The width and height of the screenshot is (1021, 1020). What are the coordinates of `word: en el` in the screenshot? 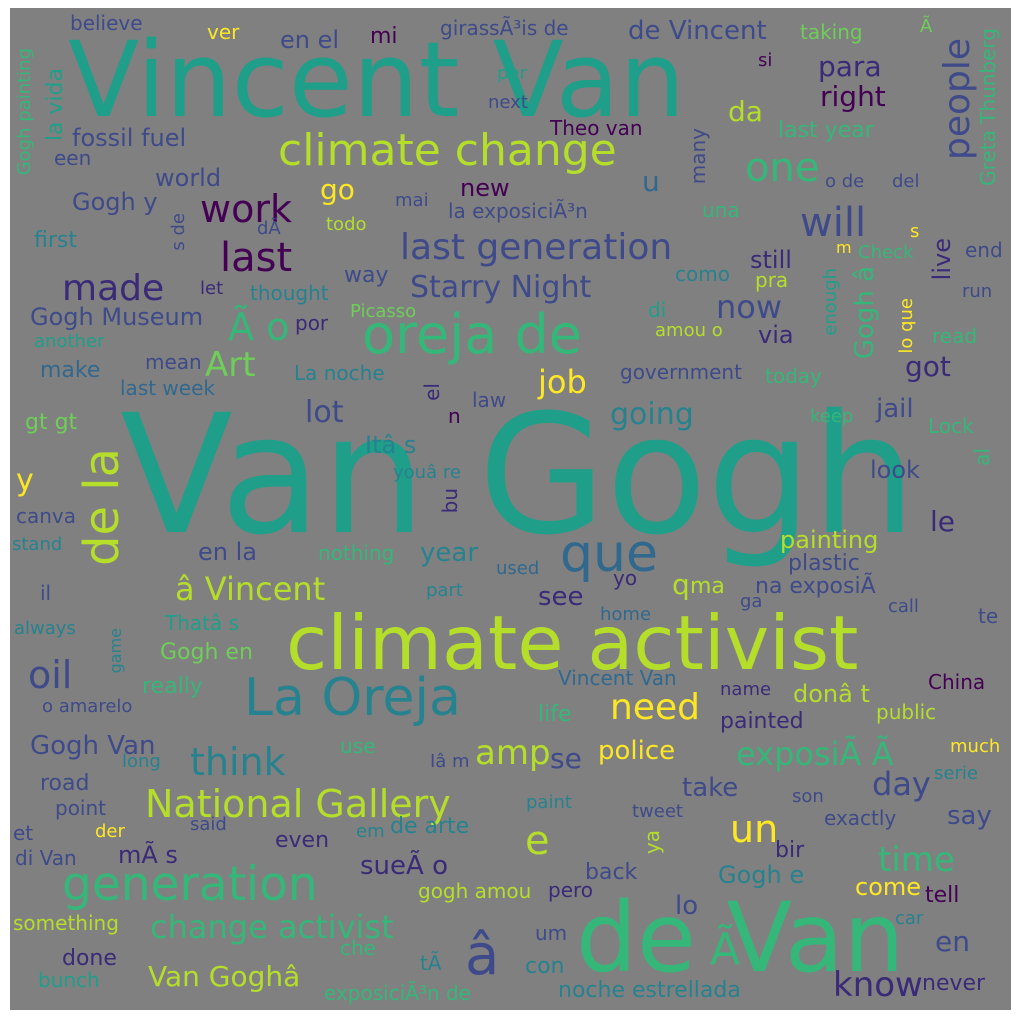 It's located at (310, 40).